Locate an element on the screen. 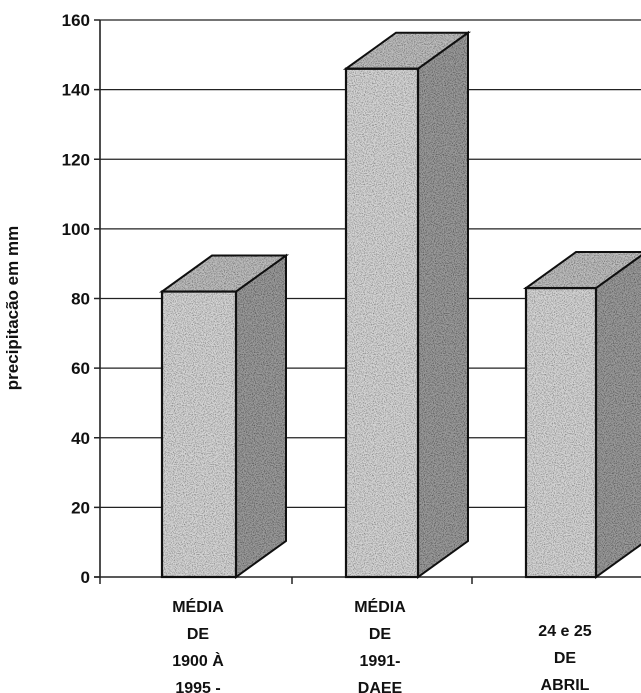 This screenshot has height=693, width=641. y-tick-label: 80 is located at coordinates (80, 299).